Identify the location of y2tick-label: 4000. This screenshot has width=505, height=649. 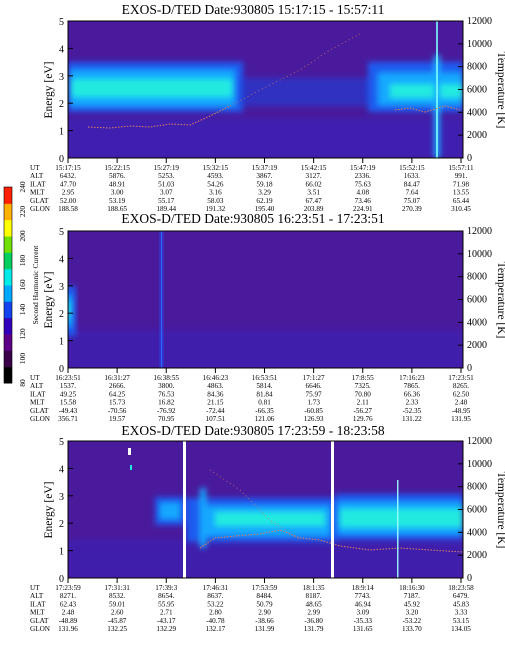
(477, 532).